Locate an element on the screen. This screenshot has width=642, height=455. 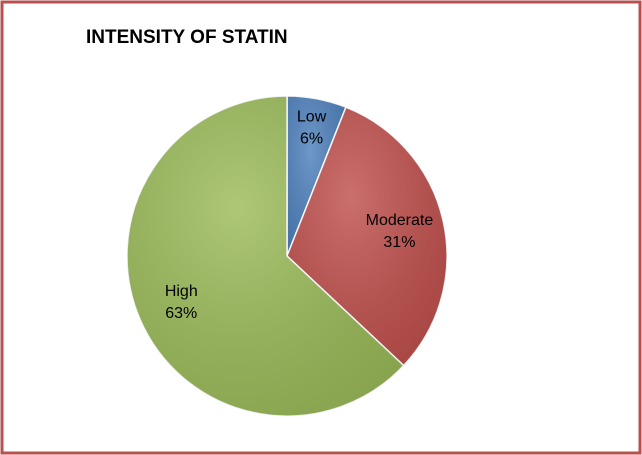
category-label: High is located at coordinates (181, 291).